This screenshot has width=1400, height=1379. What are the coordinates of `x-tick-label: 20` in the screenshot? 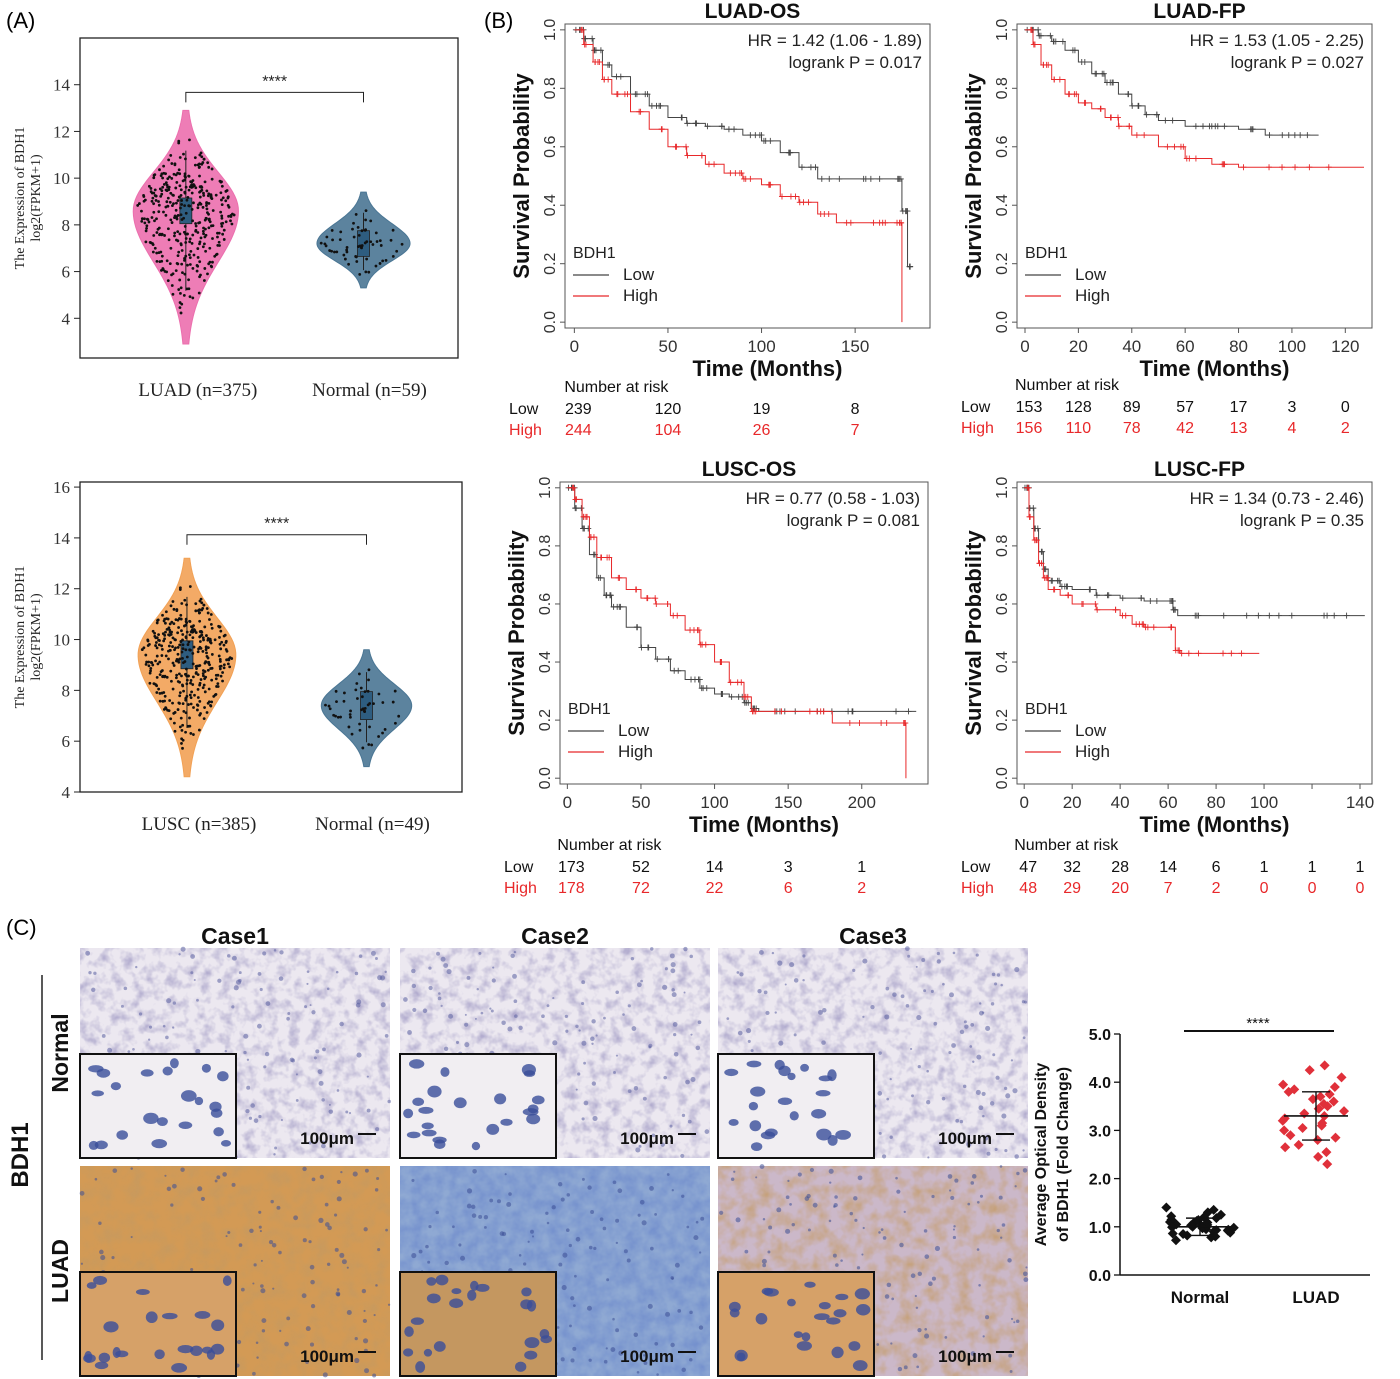 It's located at (1078, 346).